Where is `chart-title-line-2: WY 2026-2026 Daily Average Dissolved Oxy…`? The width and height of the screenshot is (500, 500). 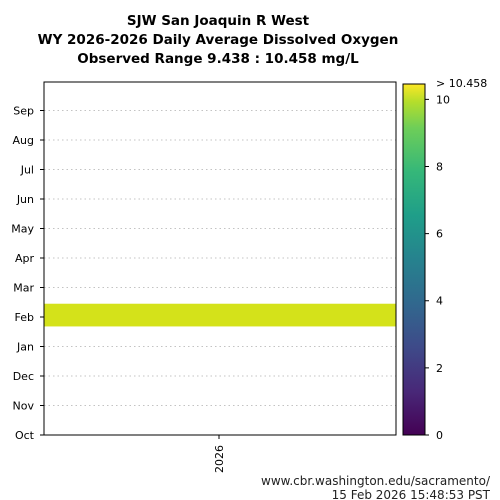
chart-title-line-2: WY 2026-2026 Daily Average Dissolved Oxy… is located at coordinates (218, 40).